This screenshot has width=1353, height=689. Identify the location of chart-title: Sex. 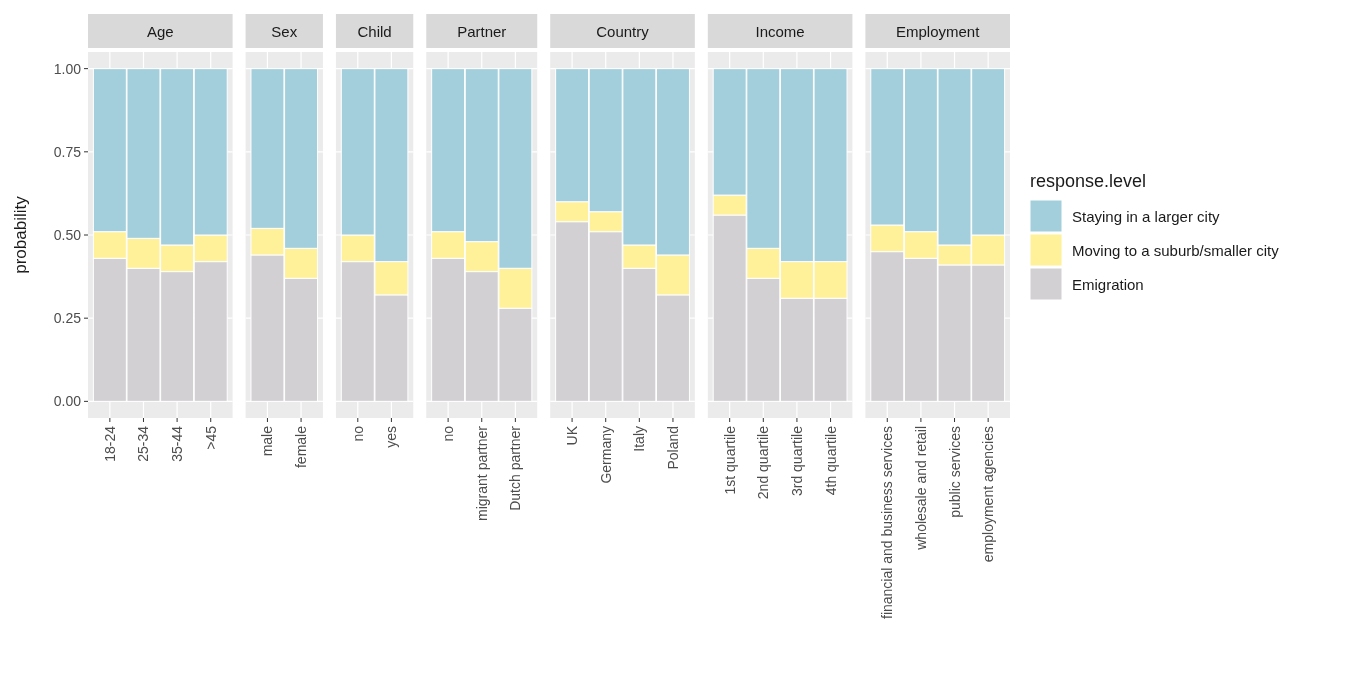
(284, 31).